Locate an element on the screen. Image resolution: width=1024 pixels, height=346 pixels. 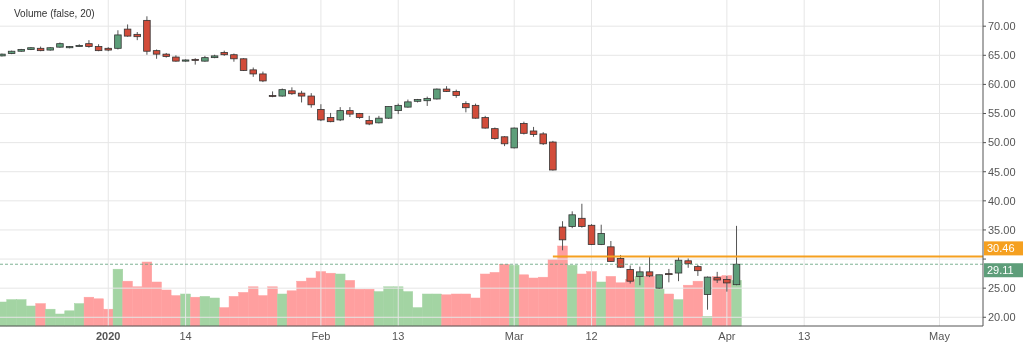
ref-line-label: 29.11 is located at coordinates (1000, 270).